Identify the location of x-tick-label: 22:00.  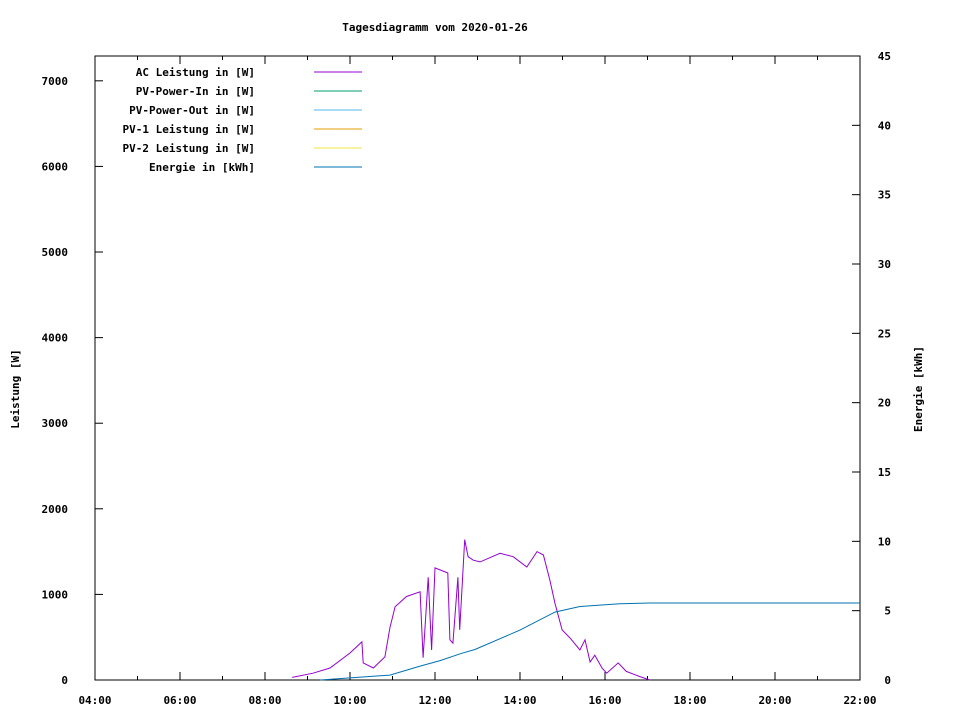
(859, 700).